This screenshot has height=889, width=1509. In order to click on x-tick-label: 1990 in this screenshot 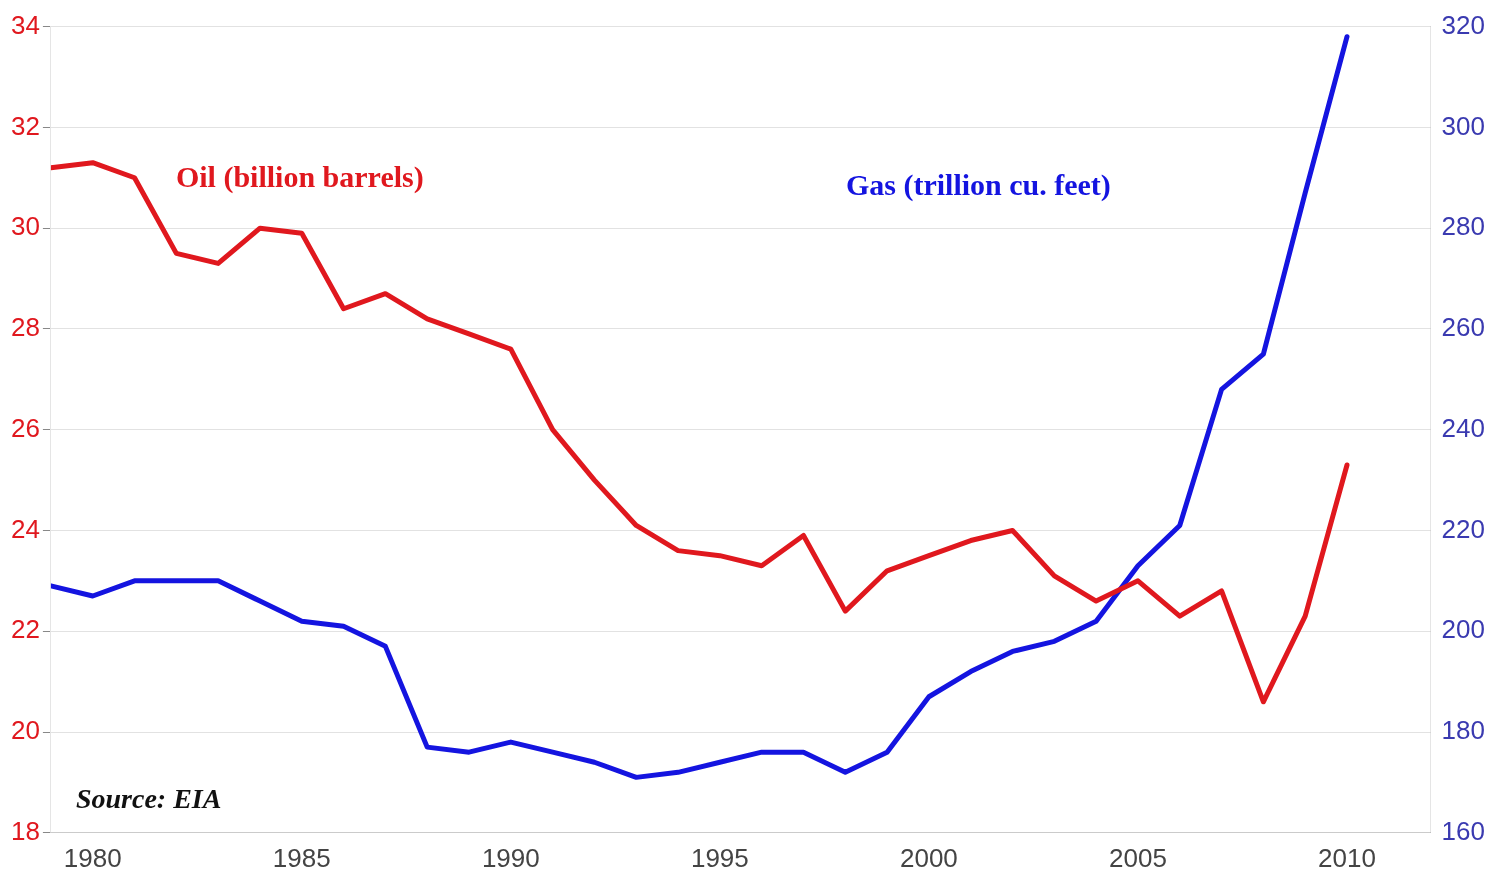, I will do `click(510, 857)`.